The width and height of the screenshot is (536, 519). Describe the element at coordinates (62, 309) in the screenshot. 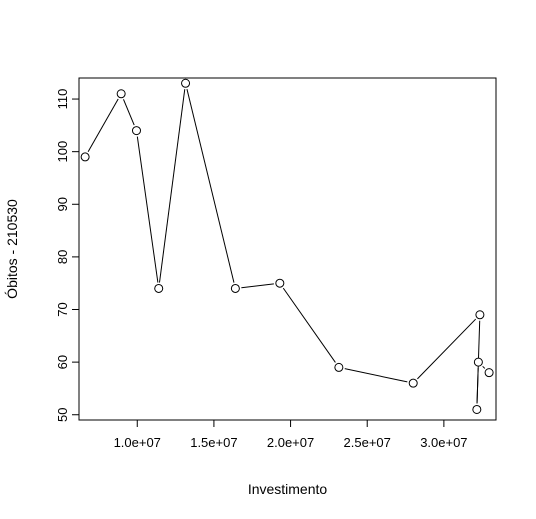

I see `y-tick-label: 70` at that location.